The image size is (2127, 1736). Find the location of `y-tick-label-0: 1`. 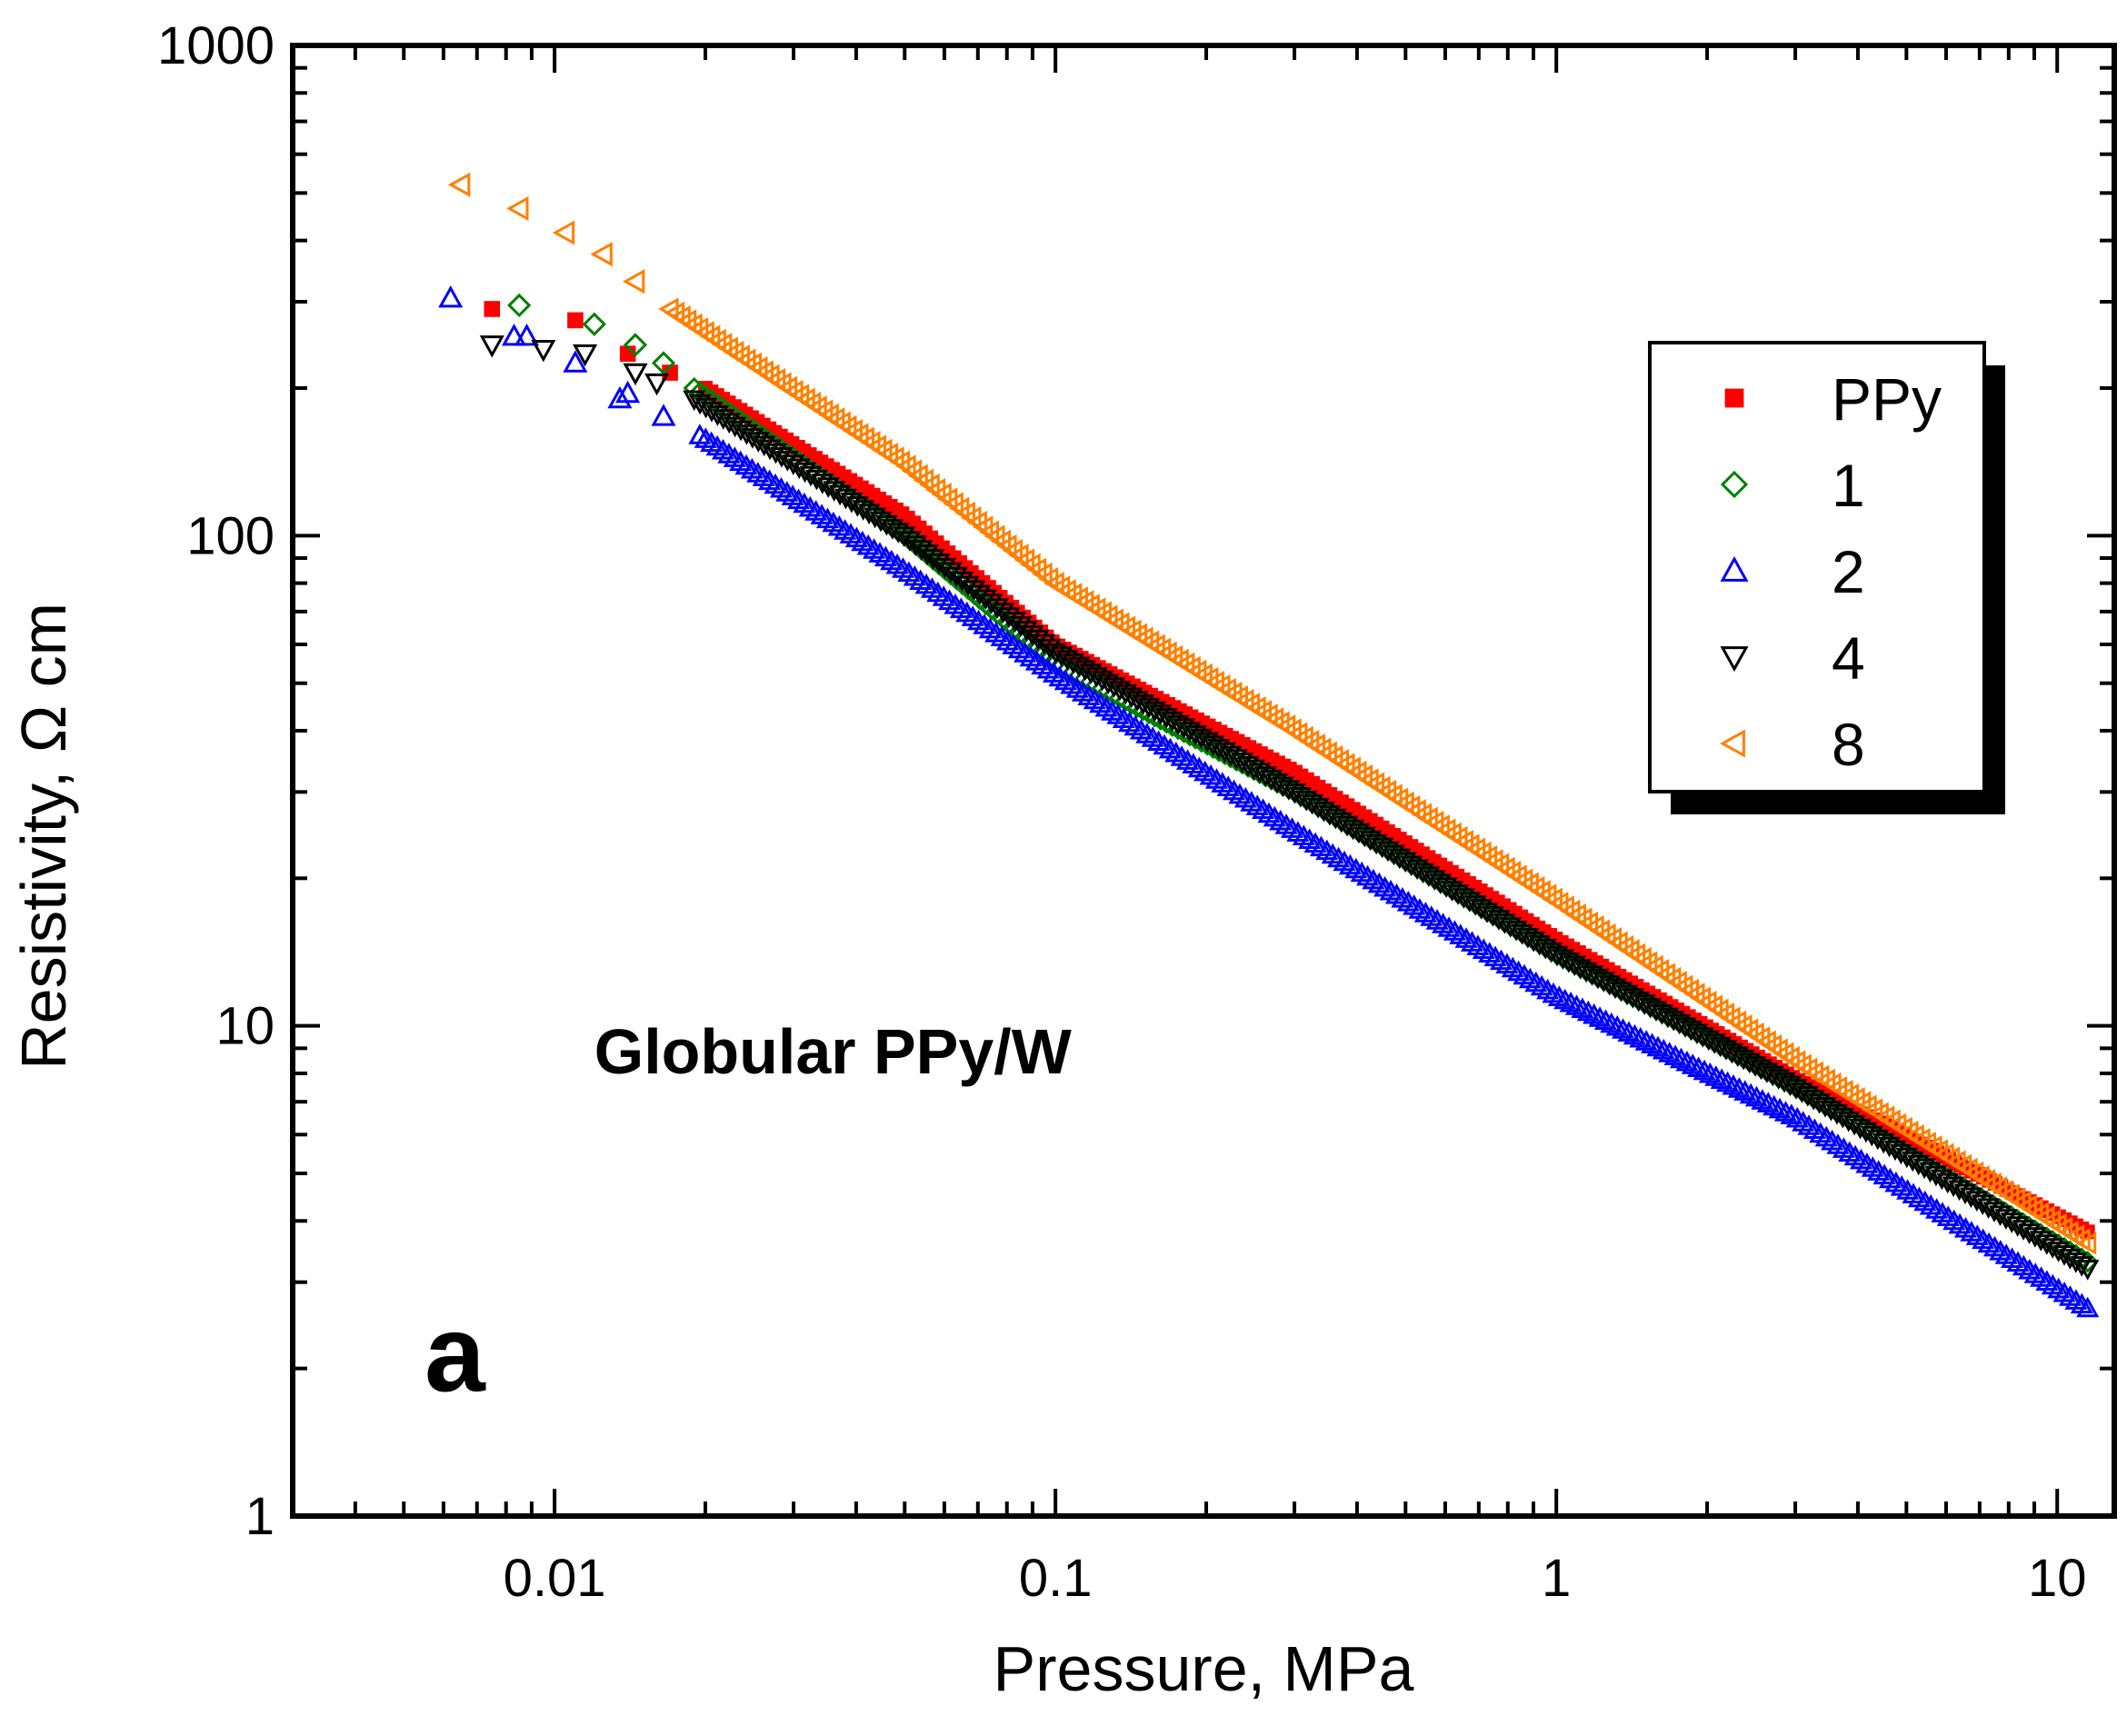

y-tick-label-0: 1 is located at coordinates (260, 1517).